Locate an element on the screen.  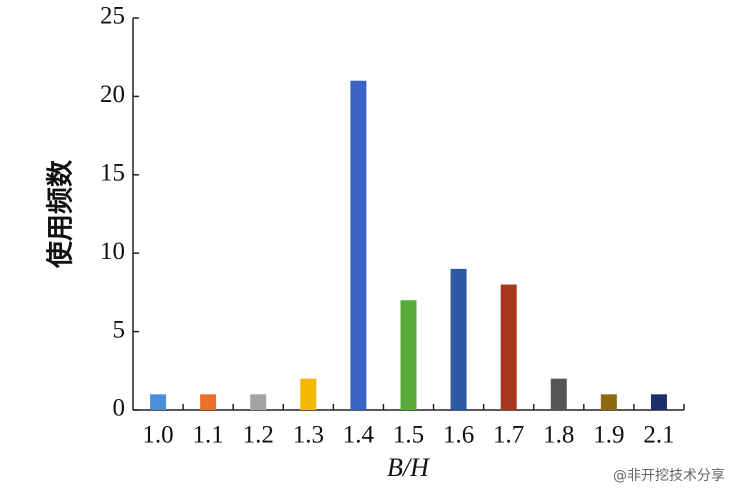
x-tick-label: 1.0 is located at coordinates (157, 435).